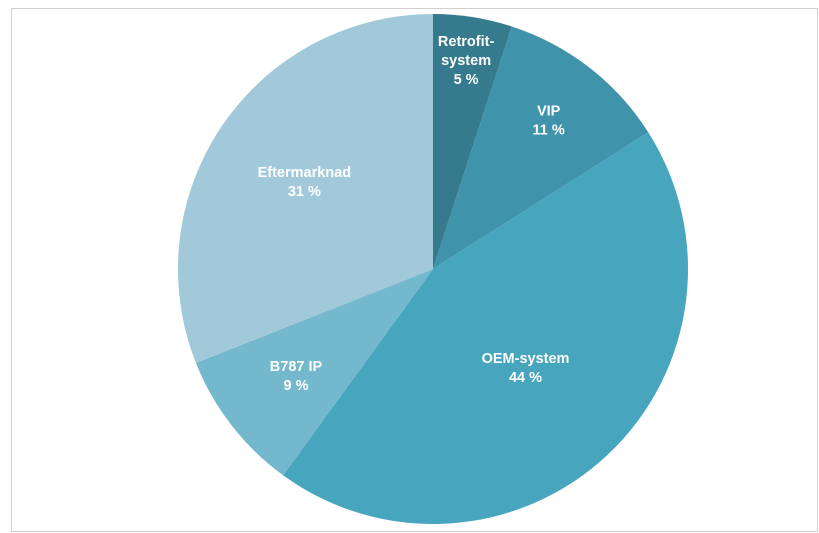 Image resolution: width=819 pixels, height=533 pixels. What do you see at coordinates (549, 111) in the screenshot?
I see `slice-name: VIP` at bounding box center [549, 111].